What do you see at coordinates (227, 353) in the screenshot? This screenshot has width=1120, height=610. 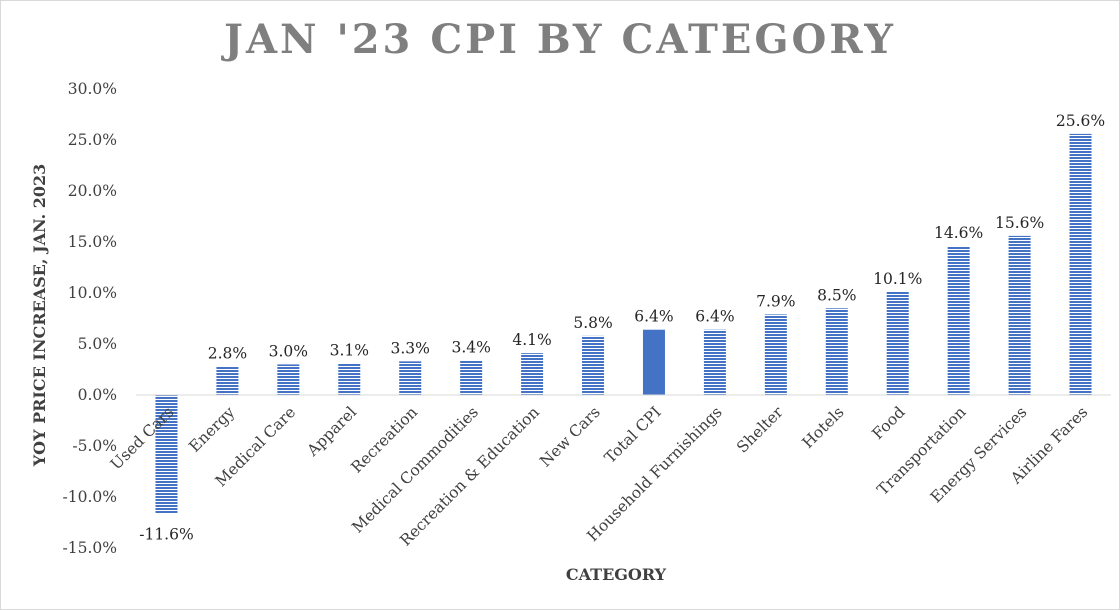 I see `data-label: 2.8%` at bounding box center [227, 353].